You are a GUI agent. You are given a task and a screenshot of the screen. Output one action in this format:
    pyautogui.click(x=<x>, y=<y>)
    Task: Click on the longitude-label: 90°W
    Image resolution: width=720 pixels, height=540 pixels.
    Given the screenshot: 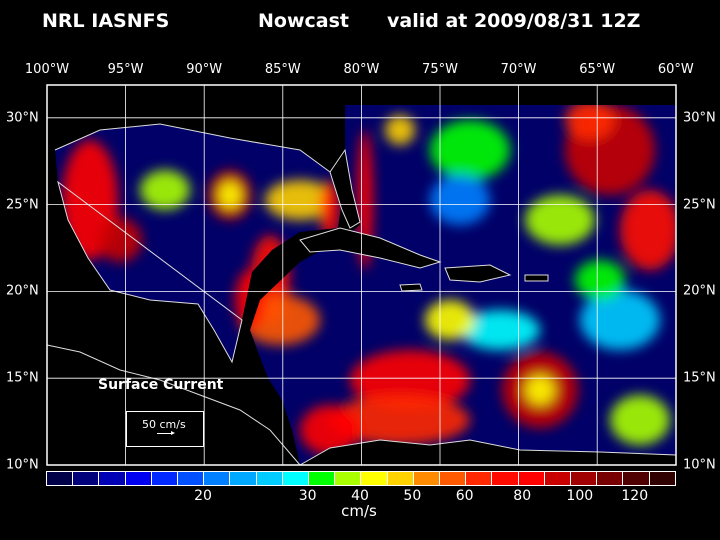 What is the action you would take?
    pyautogui.click(x=204, y=69)
    